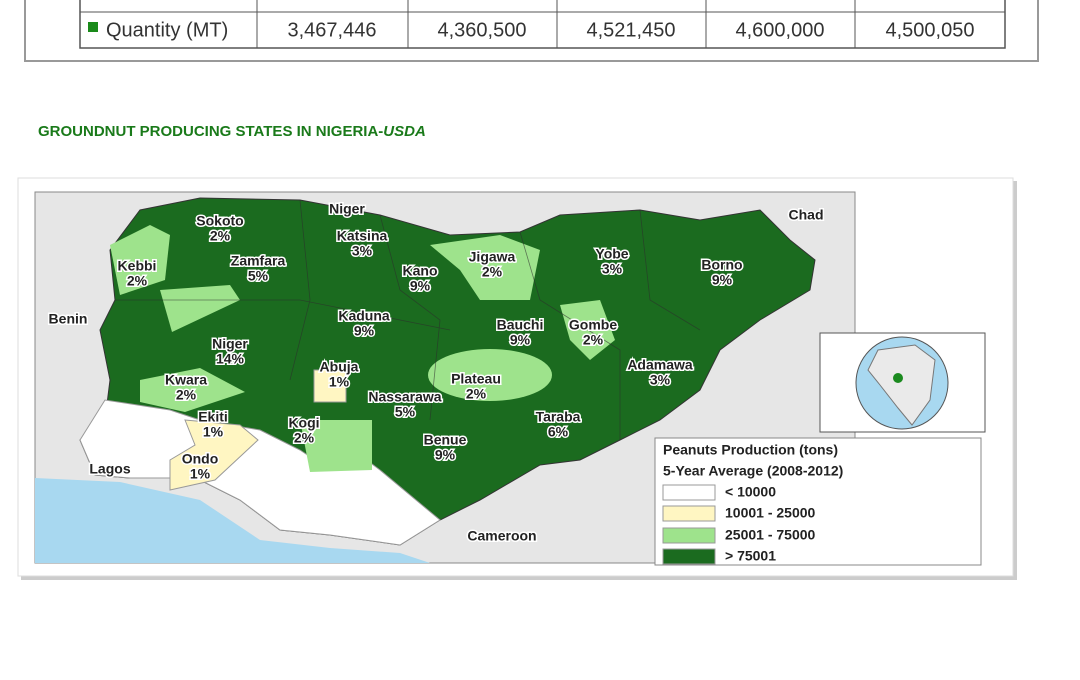 This screenshot has height=680, width=1080. I want to click on state-name: Katsina, so click(362, 236).